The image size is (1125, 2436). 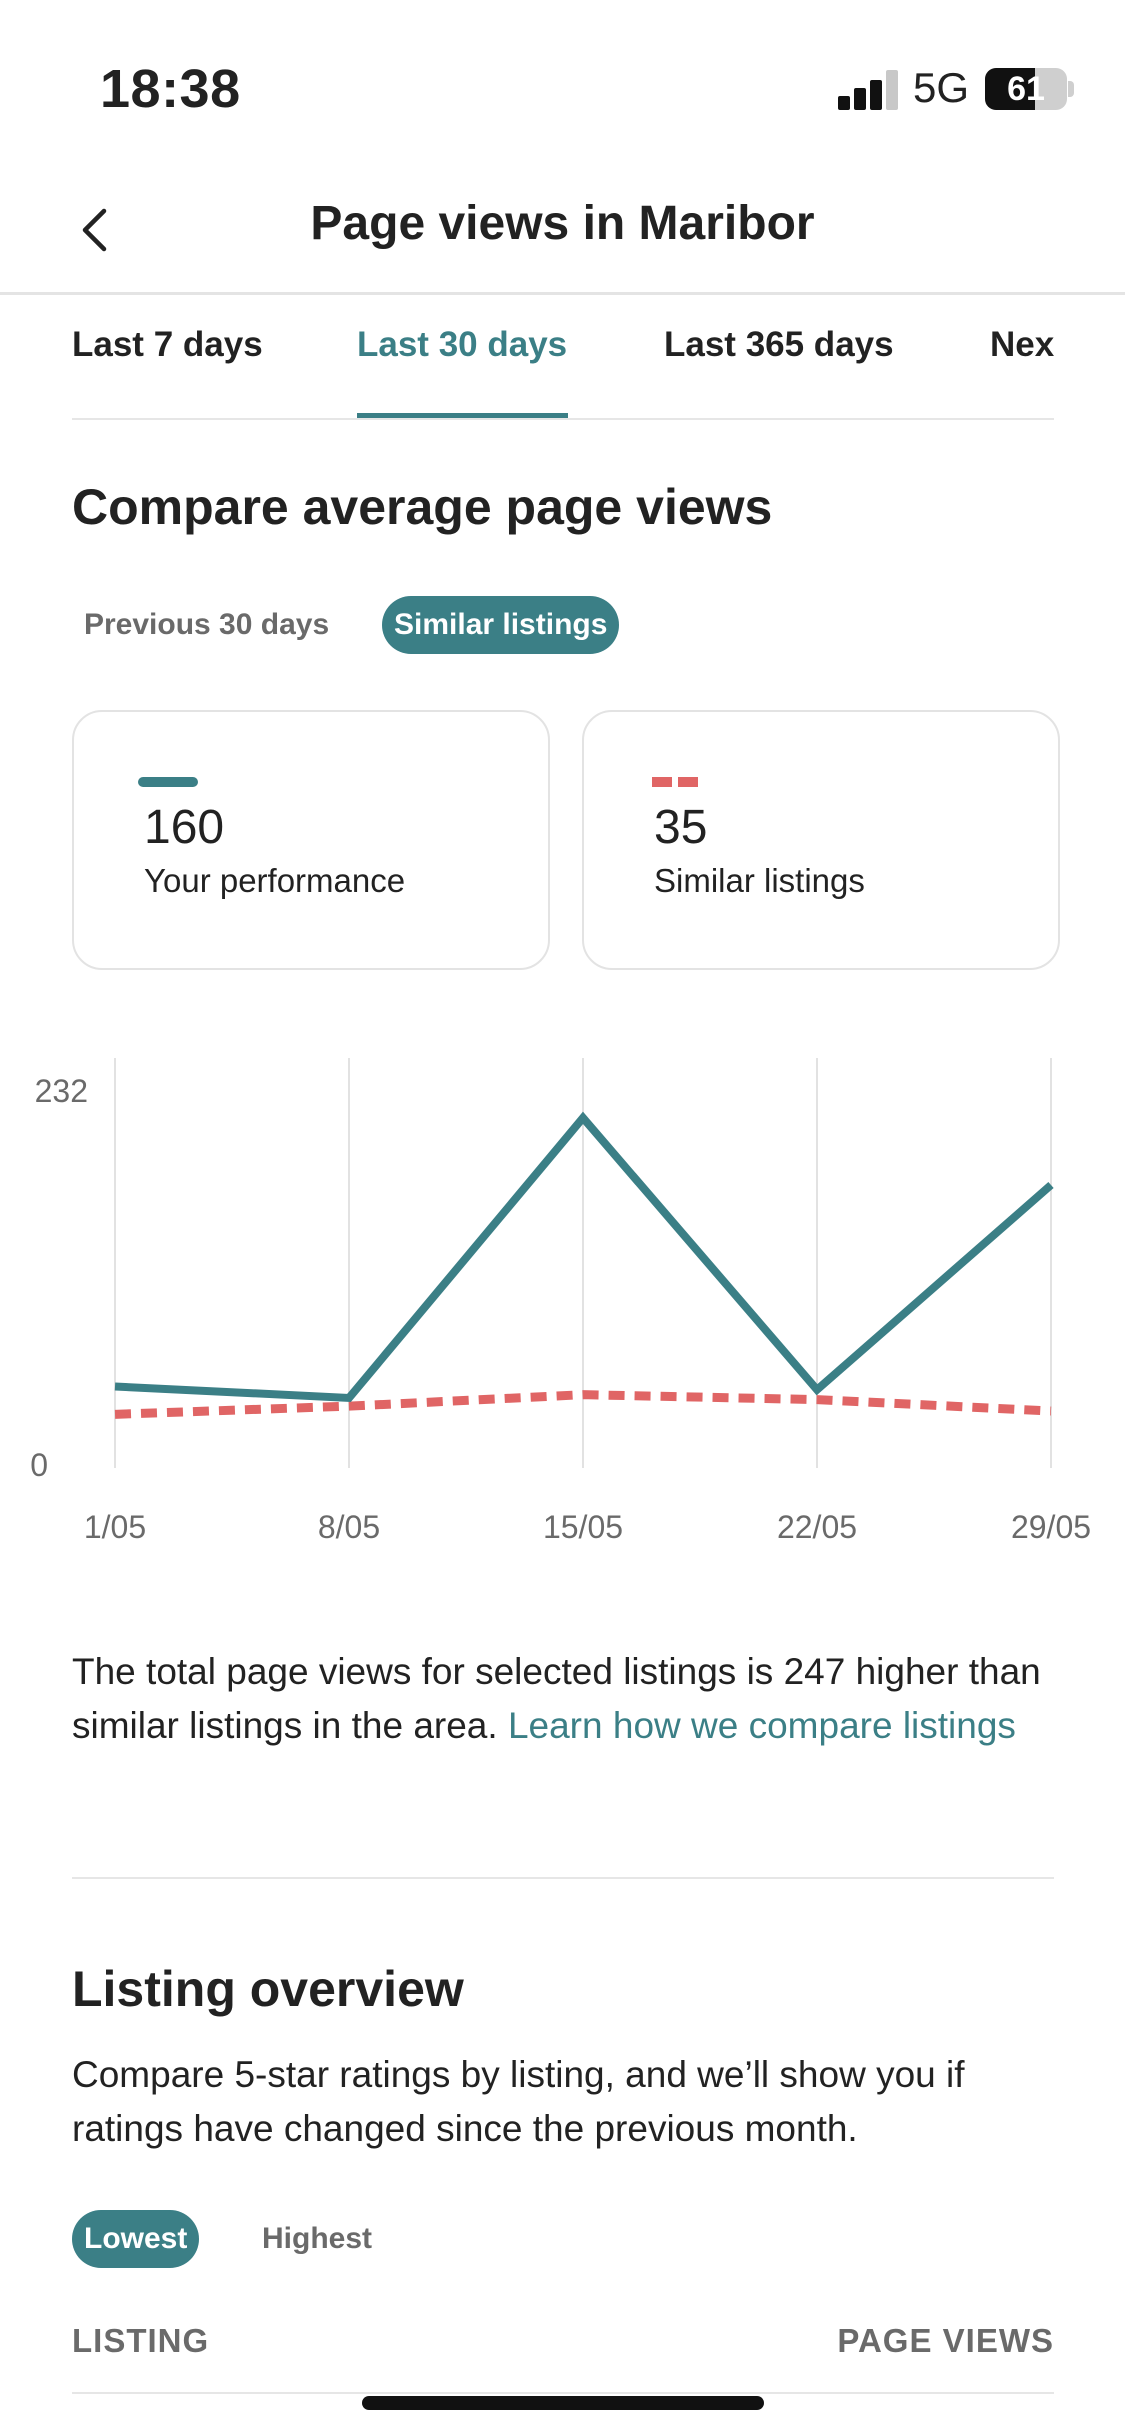 What do you see at coordinates (1051, 1527) in the screenshot?
I see `x-tick-label: 29/05` at bounding box center [1051, 1527].